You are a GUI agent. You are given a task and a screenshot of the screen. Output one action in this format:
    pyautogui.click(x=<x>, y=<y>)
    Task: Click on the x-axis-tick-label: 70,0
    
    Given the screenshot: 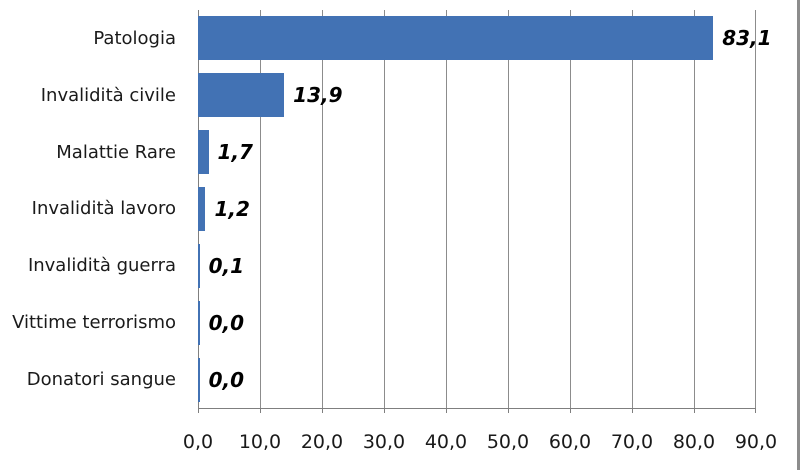 What is the action you would take?
    pyautogui.click(x=632, y=442)
    